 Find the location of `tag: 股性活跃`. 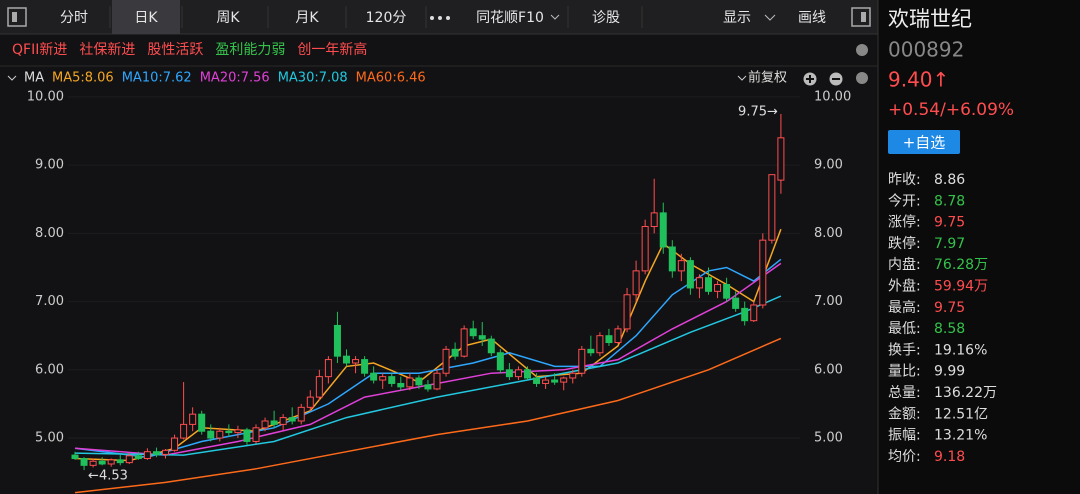

tag: 股性活跃 is located at coordinates (175, 50).